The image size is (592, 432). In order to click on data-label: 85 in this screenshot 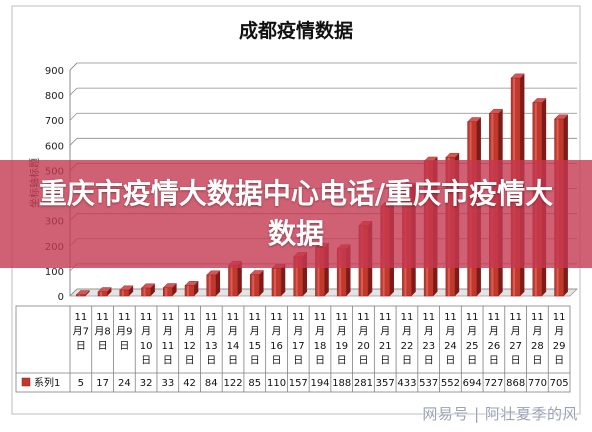, I will do `click(254, 383)`.